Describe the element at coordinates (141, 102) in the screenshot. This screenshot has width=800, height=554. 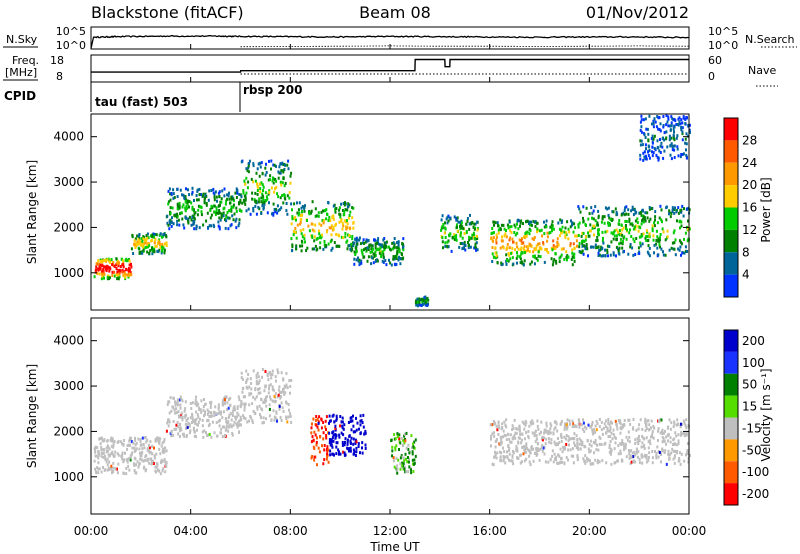
I see `cpid-segment-tau: tau (fast) 503` at that location.